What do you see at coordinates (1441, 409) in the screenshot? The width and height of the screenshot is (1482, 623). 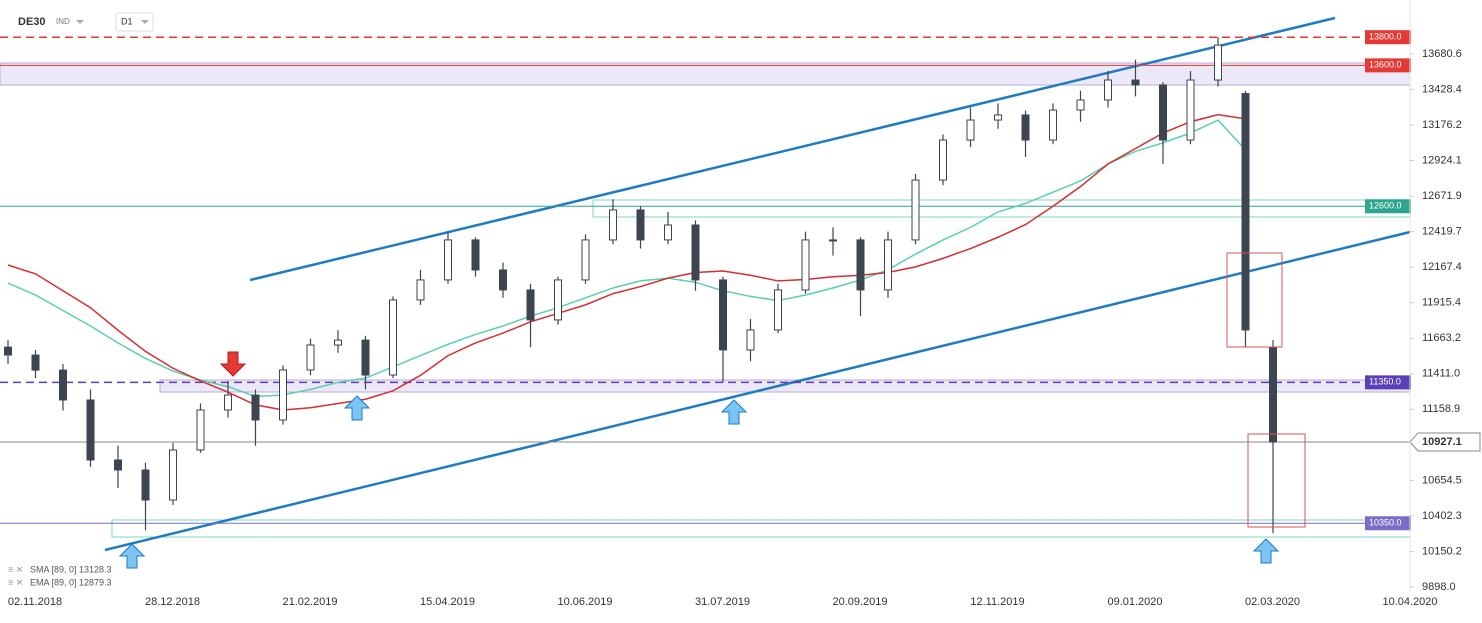 I see `y-tick-label: 11158.9` at bounding box center [1441, 409].